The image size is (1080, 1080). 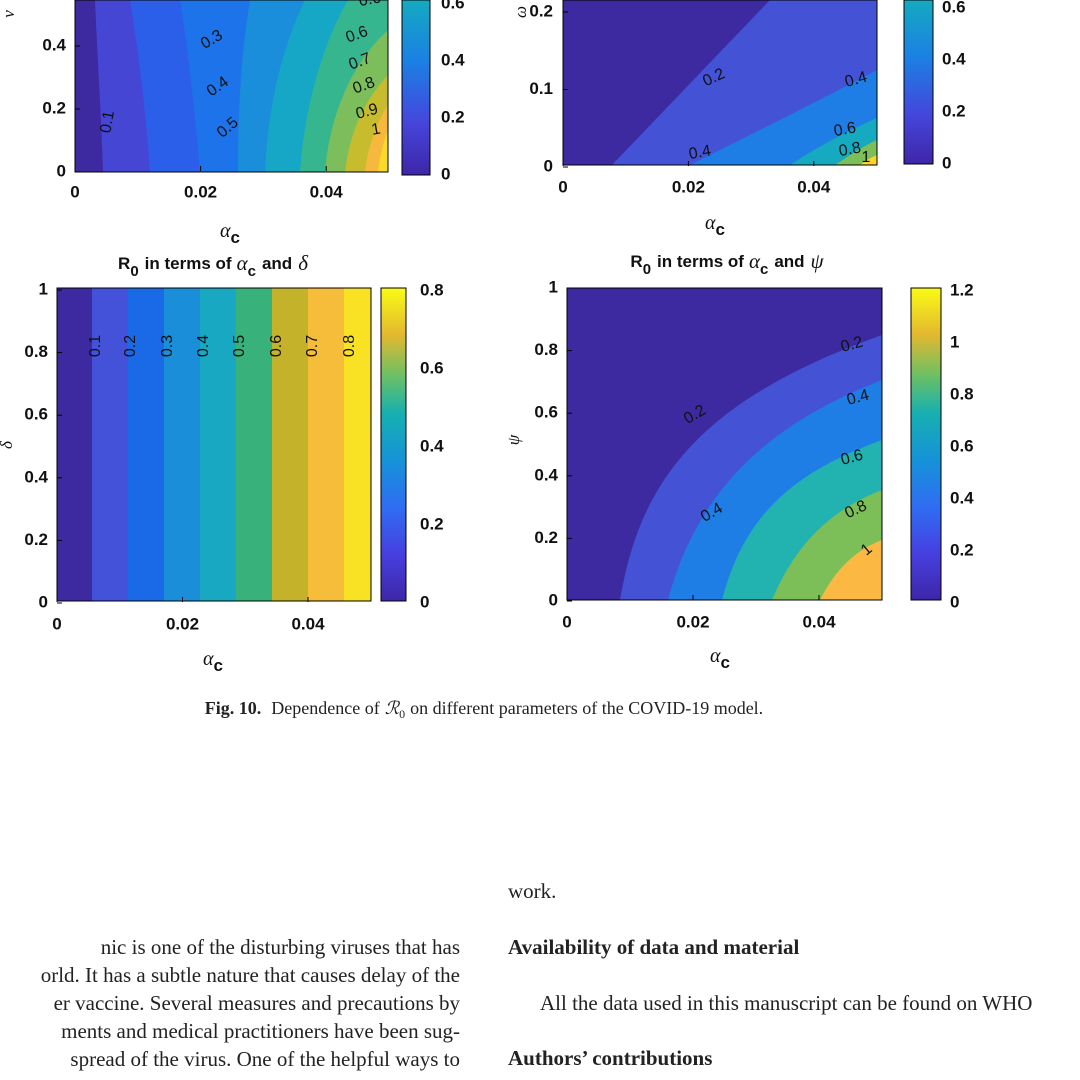 I want to click on caption-text: Dependence of, so click(x=325, y=708).